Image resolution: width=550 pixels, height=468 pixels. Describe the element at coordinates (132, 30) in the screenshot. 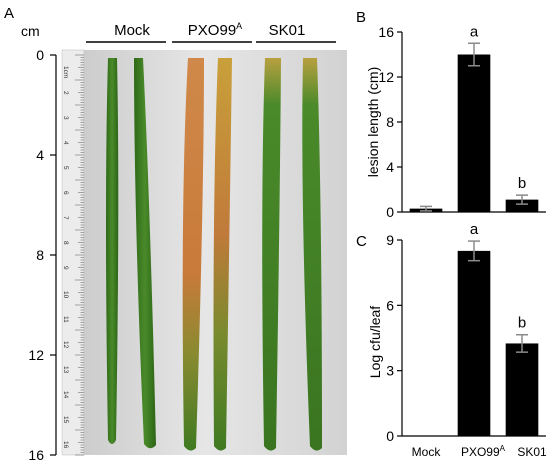

I see `group-label-mock: Mock` at that location.